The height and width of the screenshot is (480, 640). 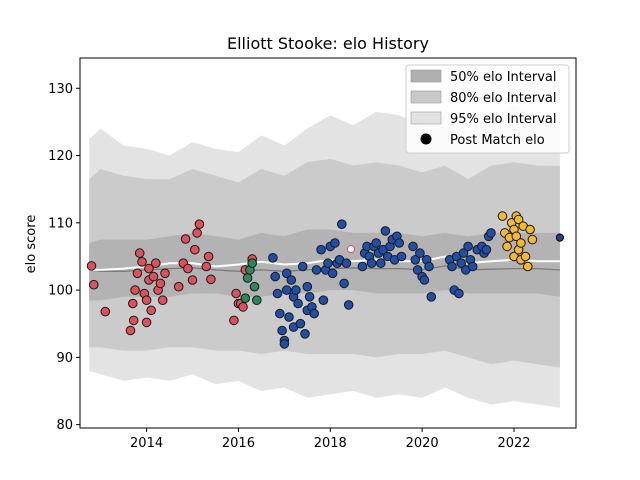 I want to click on x-tick-label: 2016, so click(x=238, y=443).